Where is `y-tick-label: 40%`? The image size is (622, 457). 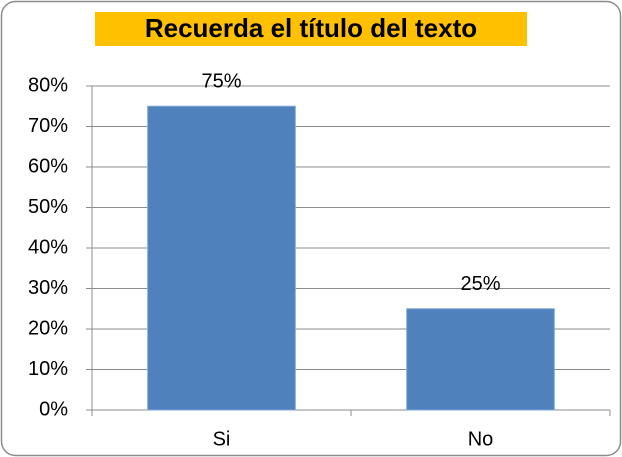 y-tick-label: 40% is located at coordinates (48, 247).